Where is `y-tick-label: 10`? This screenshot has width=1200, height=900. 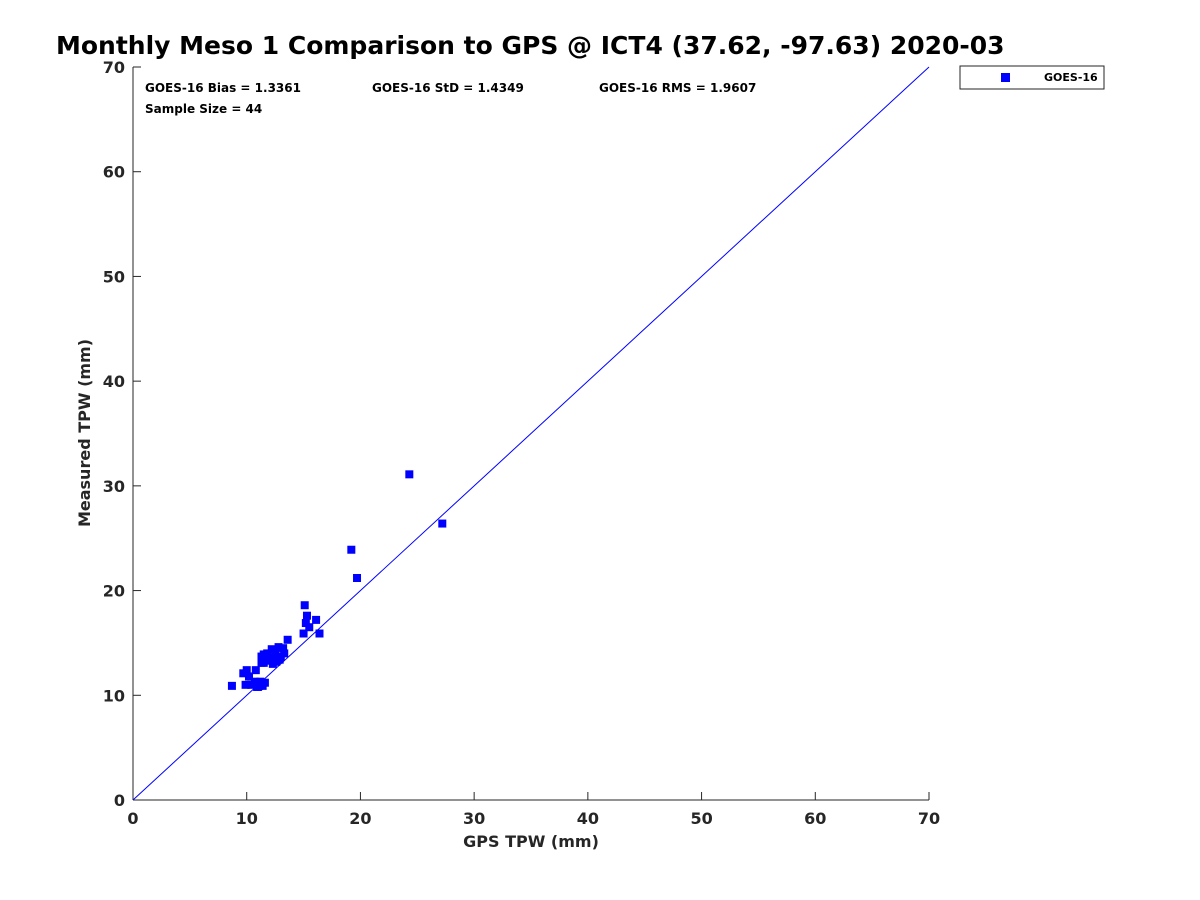
y-tick-label: 10 is located at coordinates (114, 695).